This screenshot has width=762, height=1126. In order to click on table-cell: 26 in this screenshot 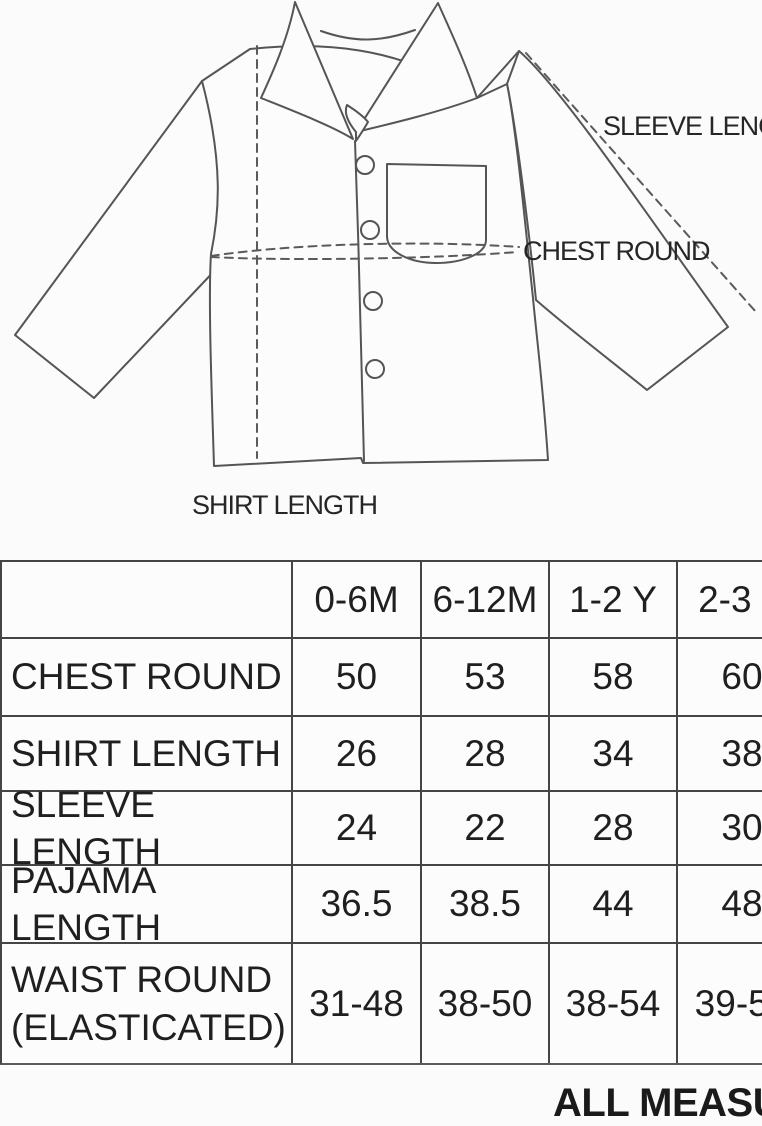, I will do `click(357, 752)`.